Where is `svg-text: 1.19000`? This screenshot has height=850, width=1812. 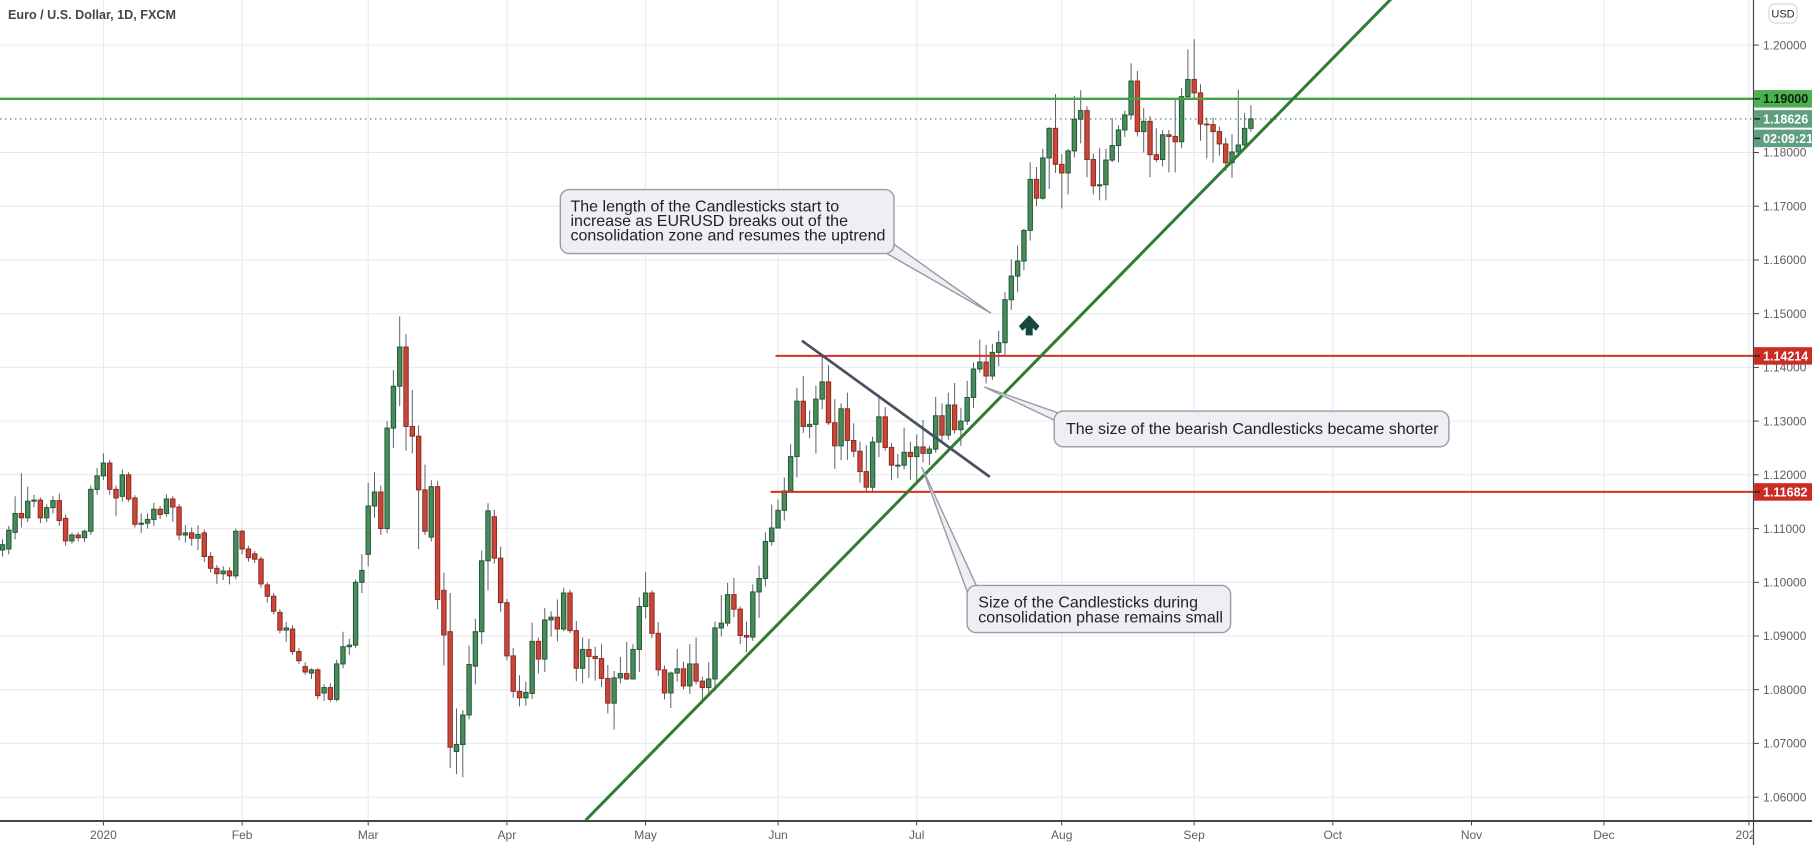
svg-text: 1.19000 is located at coordinates (1785, 99).